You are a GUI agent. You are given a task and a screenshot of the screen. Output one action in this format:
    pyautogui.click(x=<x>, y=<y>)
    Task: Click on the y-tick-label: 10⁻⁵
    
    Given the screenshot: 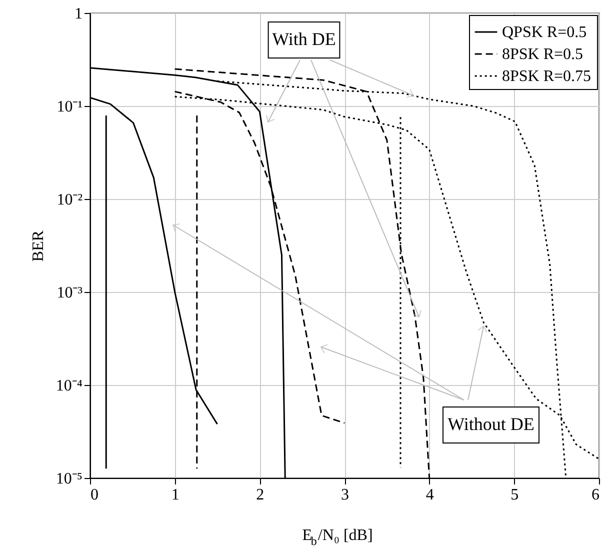 What is the action you would take?
    pyautogui.click(x=69, y=479)
    